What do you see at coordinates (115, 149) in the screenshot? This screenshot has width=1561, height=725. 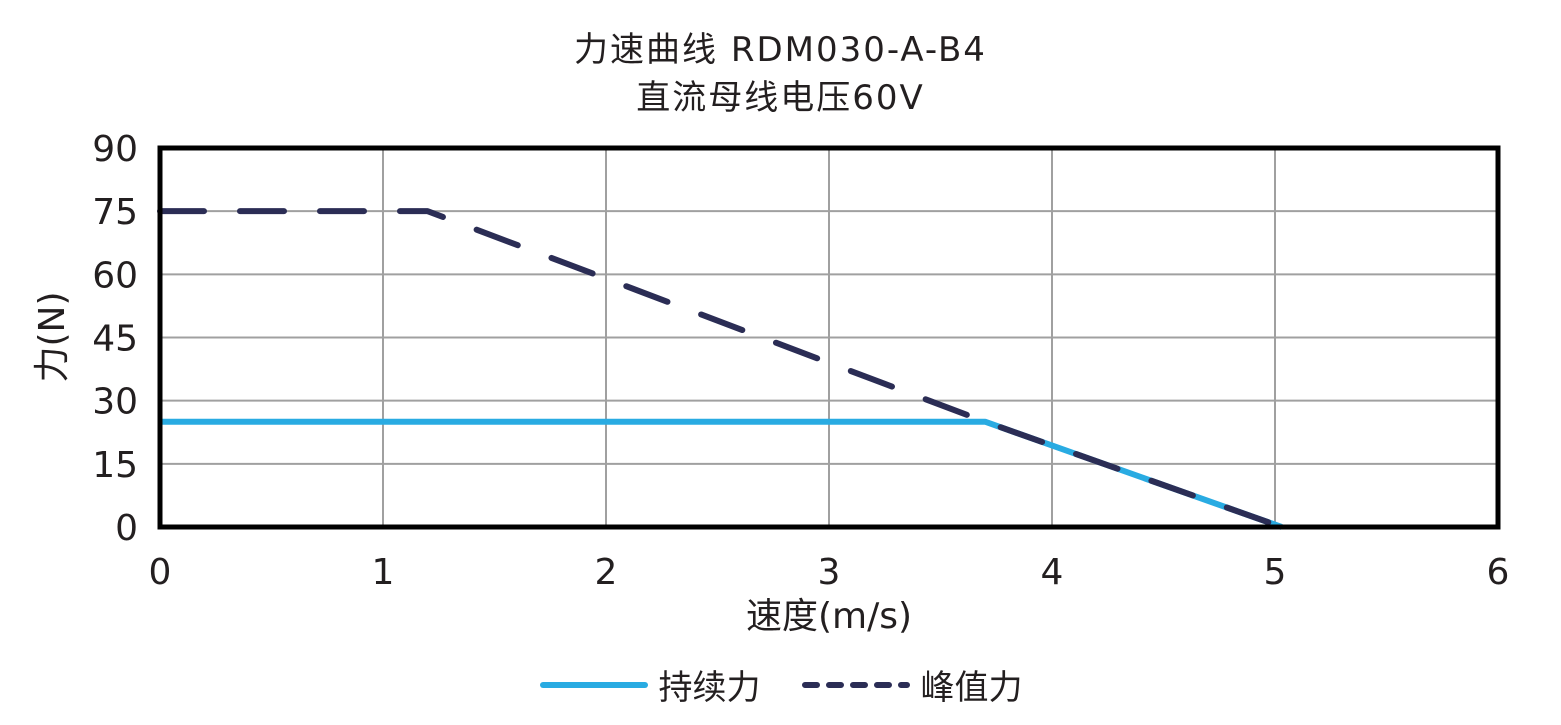 I see `y-tick-label: 90` at bounding box center [115, 149].